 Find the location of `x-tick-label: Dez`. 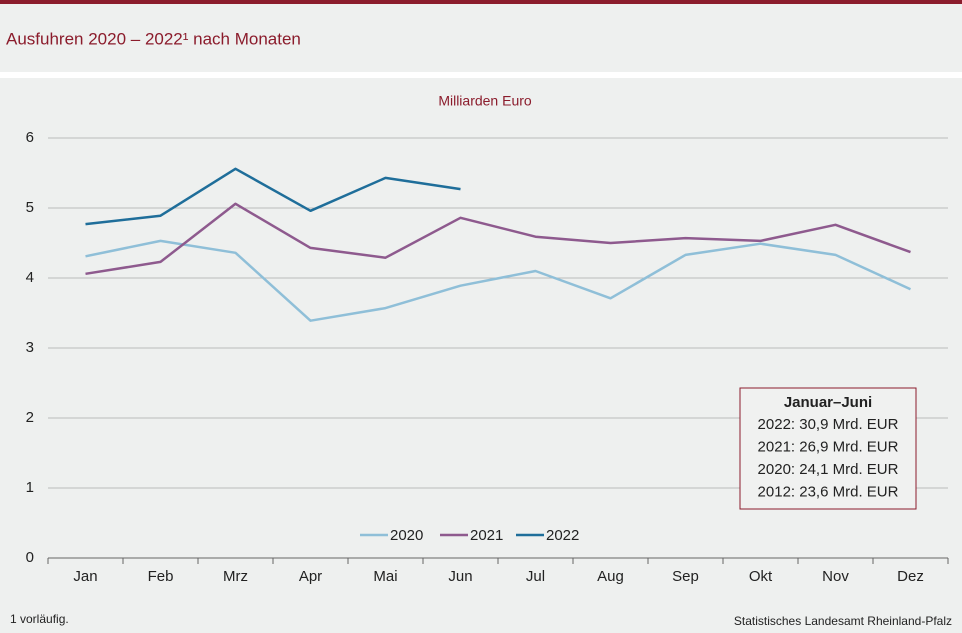

x-tick-label: Dez is located at coordinates (910, 576).